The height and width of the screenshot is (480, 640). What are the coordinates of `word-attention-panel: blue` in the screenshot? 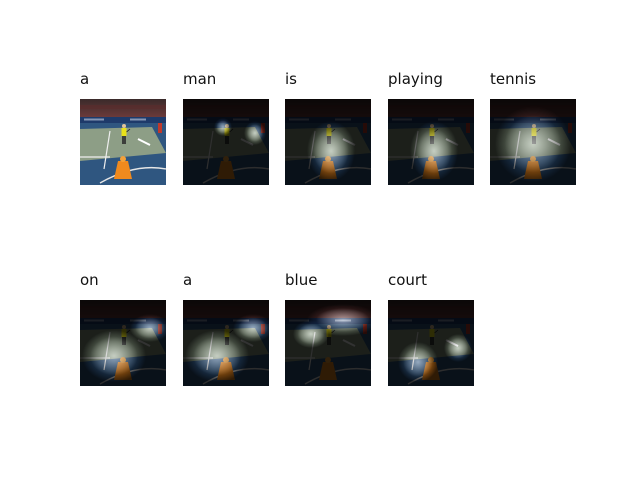 It's located at (328, 328).